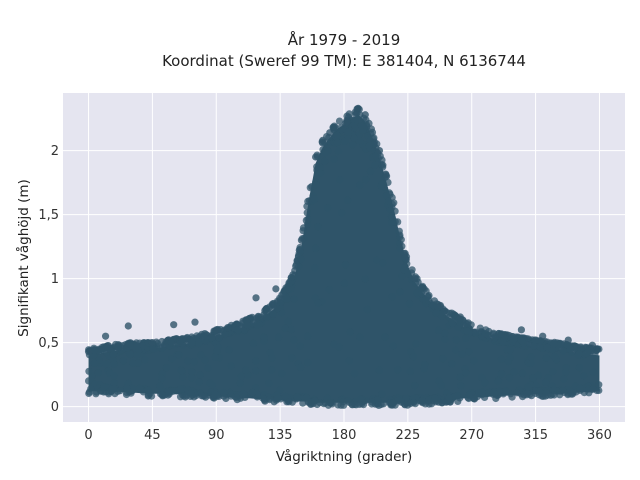 Image resolution: width=640 pixels, height=480 pixels. What do you see at coordinates (599, 435) in the screenshot?
I see `x-tick-label: 360` at bounding box center [599, 435].